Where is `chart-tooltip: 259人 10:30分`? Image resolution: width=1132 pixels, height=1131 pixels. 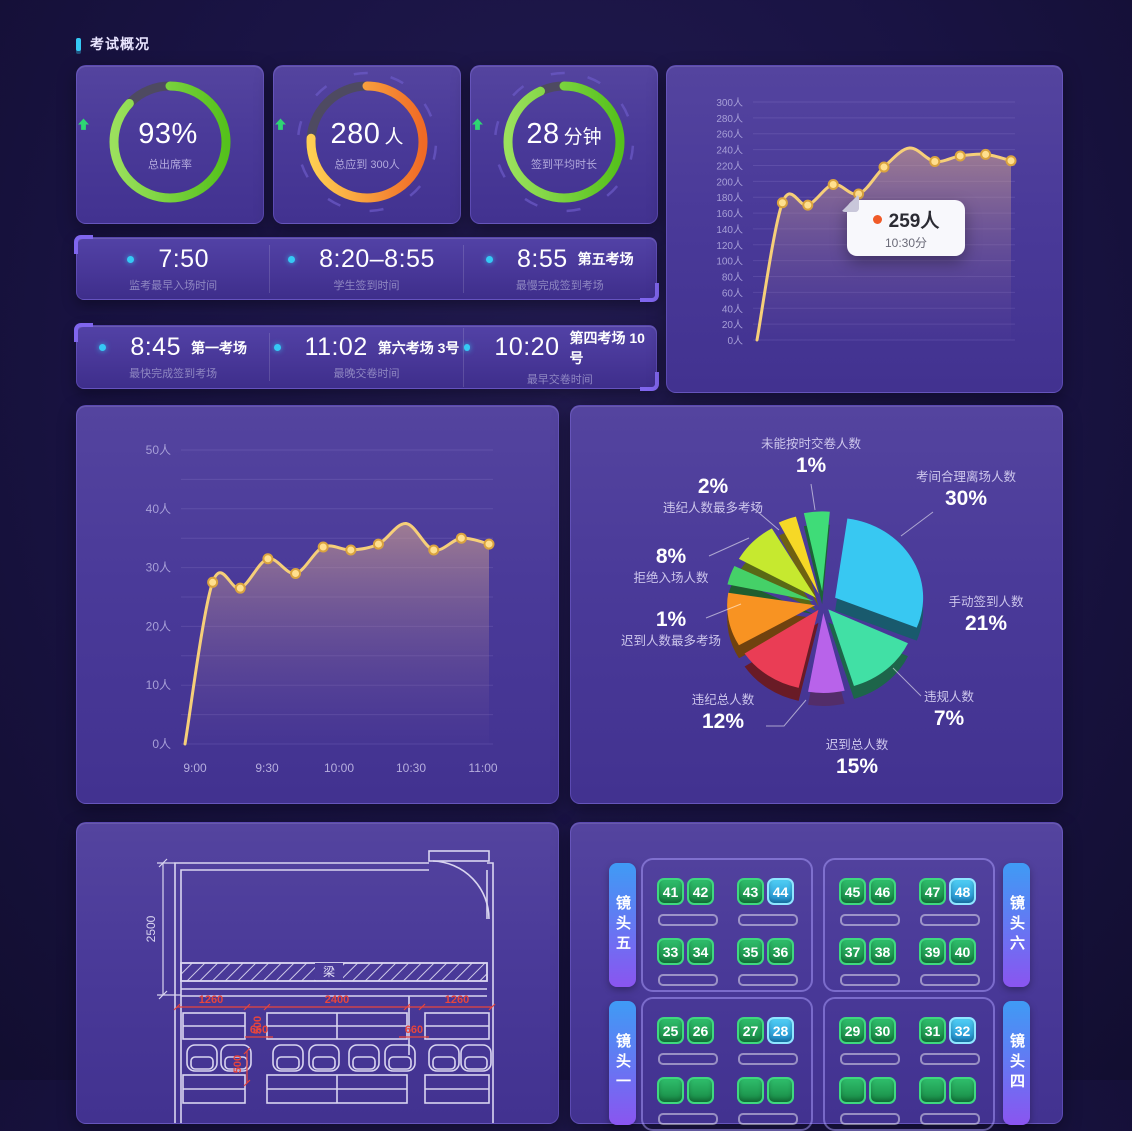 chart-tooltip: 259人 10:30分 is located at coordinates (906, 228).